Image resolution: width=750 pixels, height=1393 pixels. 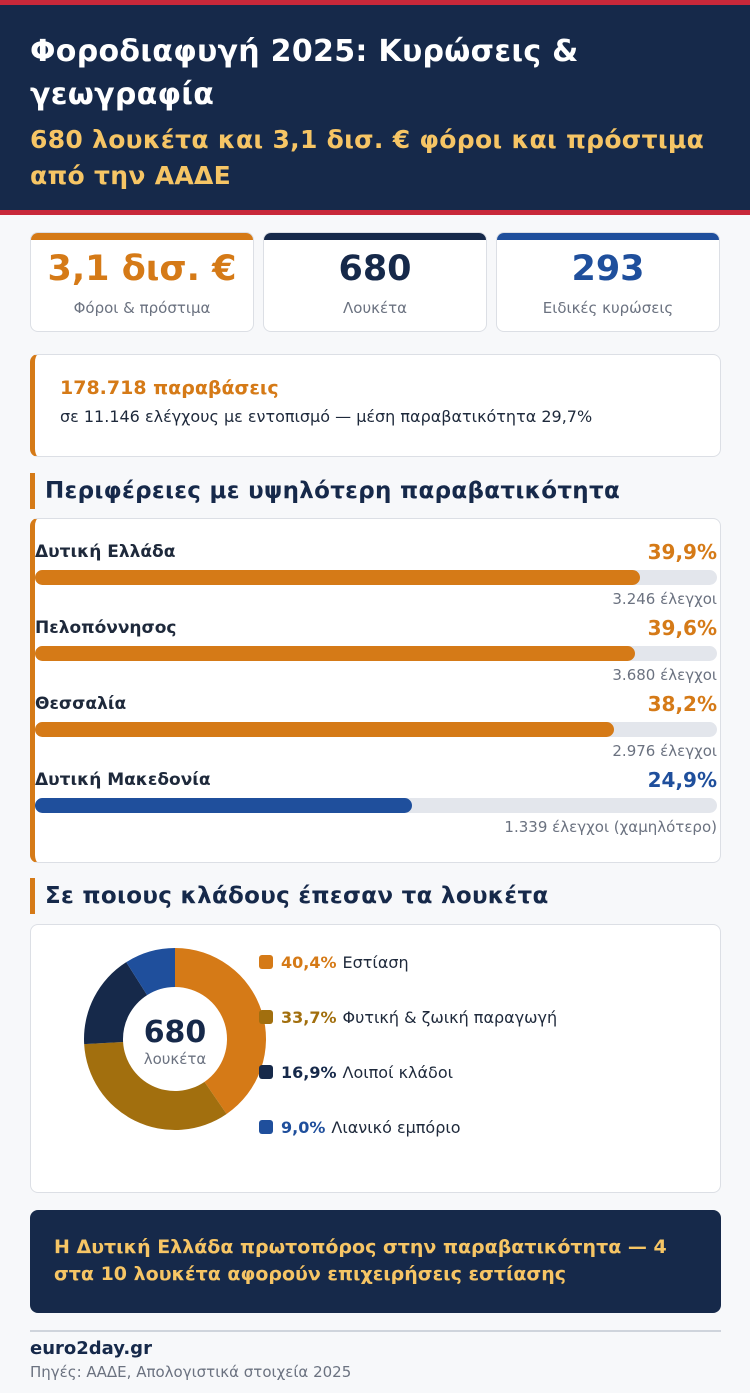 I want to click on donut-center: 680 λουκέτα, so click(x=175, y=1039).